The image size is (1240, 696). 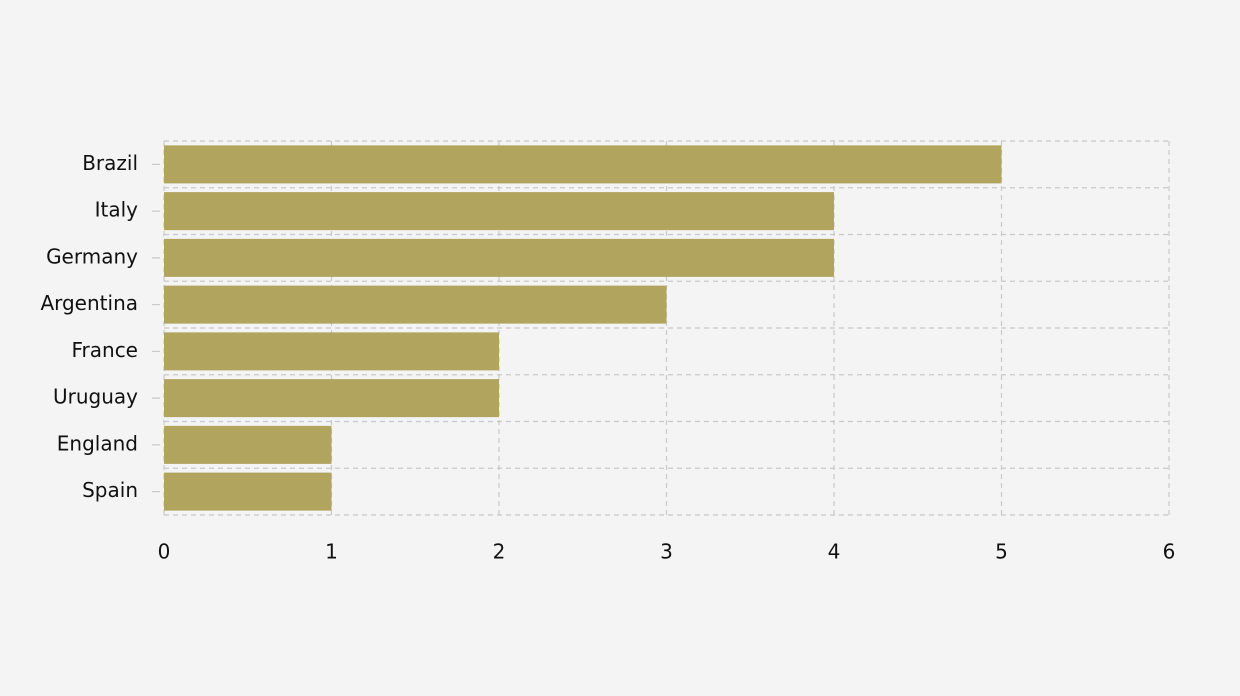 I want to click on x-tick-label: 3, so click(x=666, y=552).